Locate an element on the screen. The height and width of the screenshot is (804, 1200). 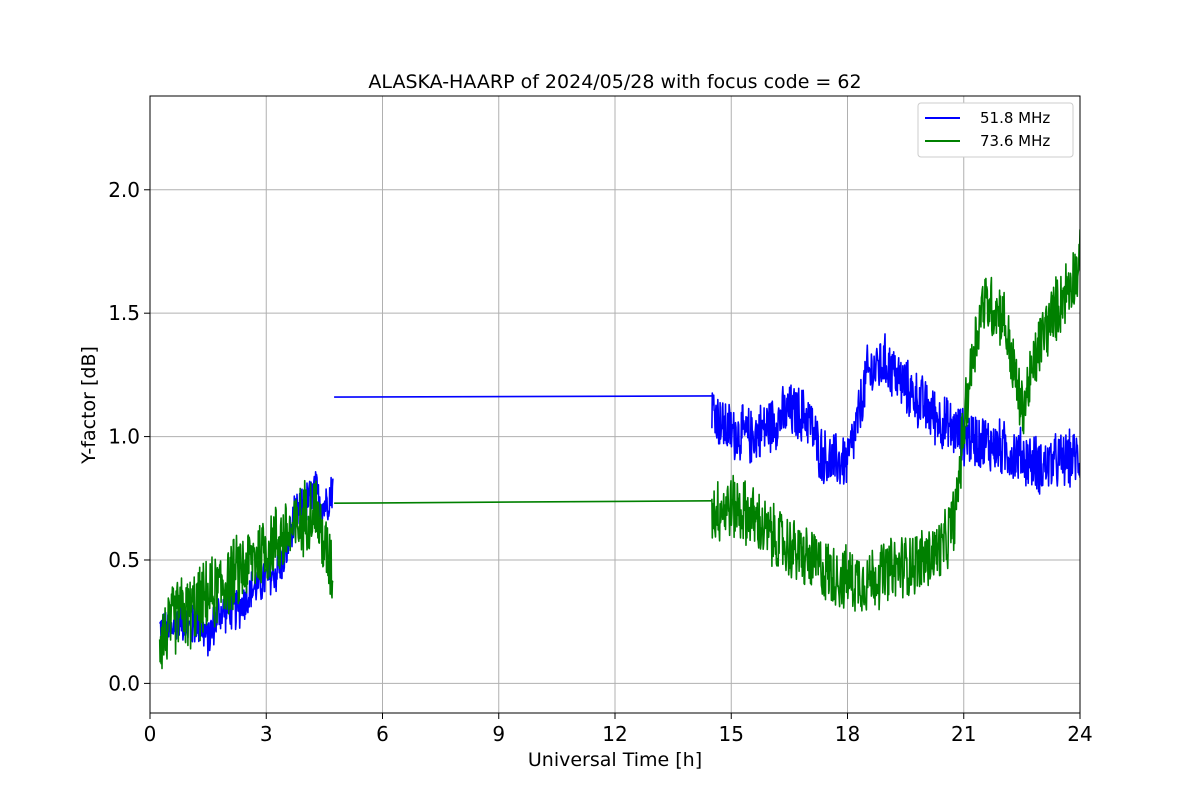
x-tick-label: 0 is located at coordinates (150, 734).